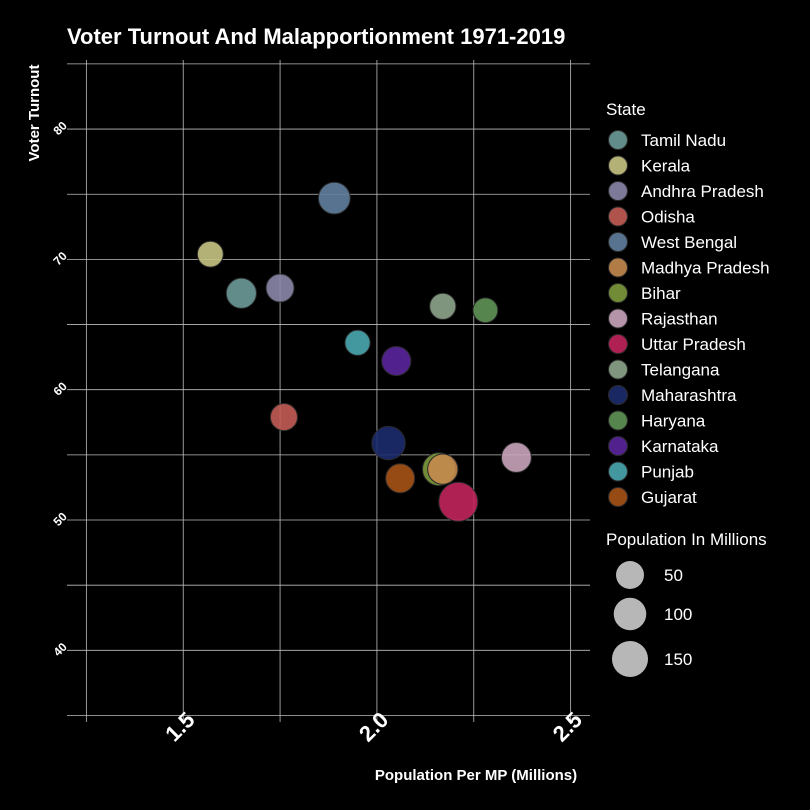  Describe the element at coordinates (60, 519) in the screenshot. I see `y-tick-label: 50` at that location.